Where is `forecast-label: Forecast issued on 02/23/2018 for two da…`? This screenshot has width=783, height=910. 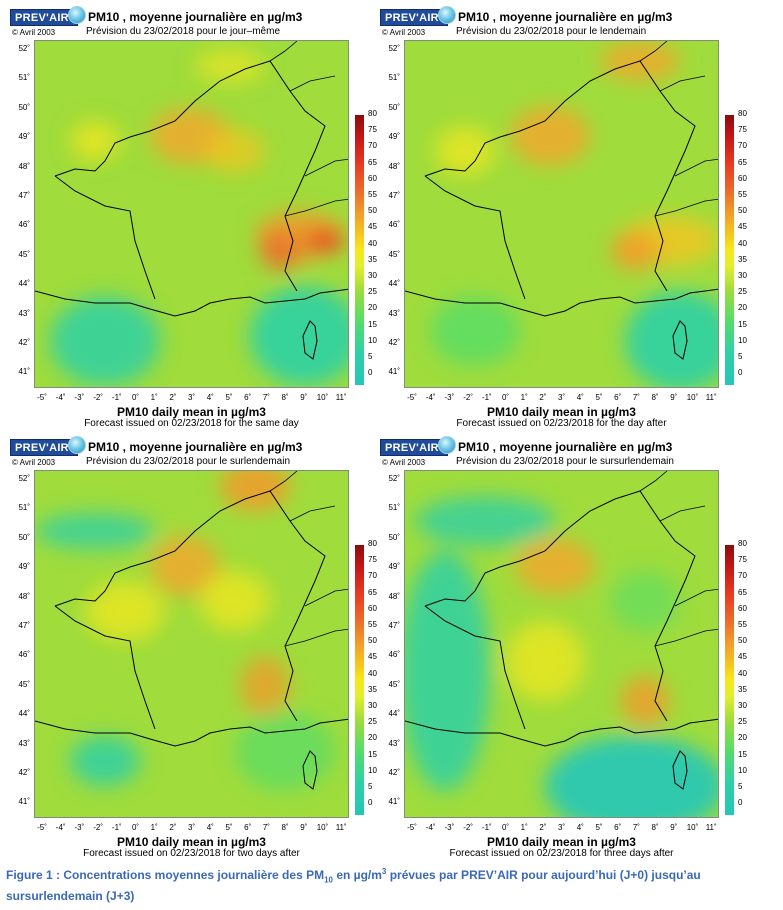 forecast-label: Forecast issued on 02/23/2018 for two da… is located at coordinates (191, 853).